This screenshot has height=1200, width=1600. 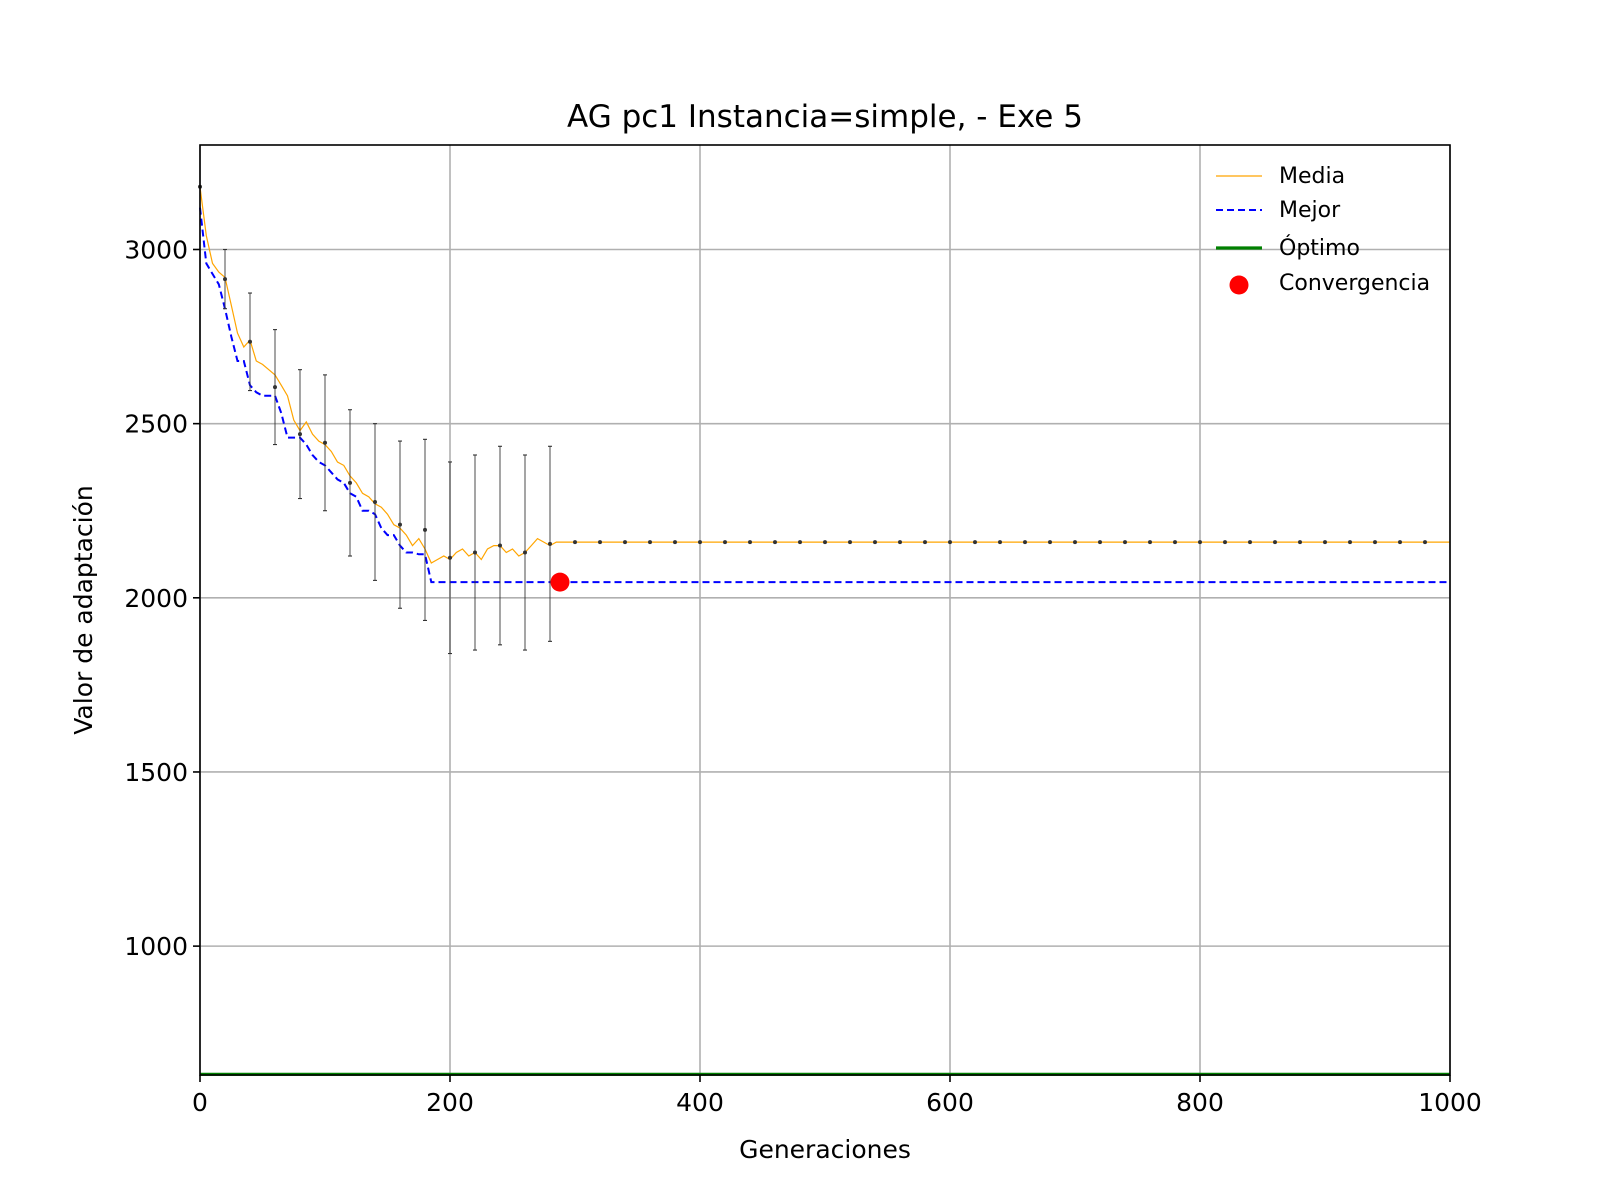 I want to click on legend-label: Media, so click(x=1312, y=176).